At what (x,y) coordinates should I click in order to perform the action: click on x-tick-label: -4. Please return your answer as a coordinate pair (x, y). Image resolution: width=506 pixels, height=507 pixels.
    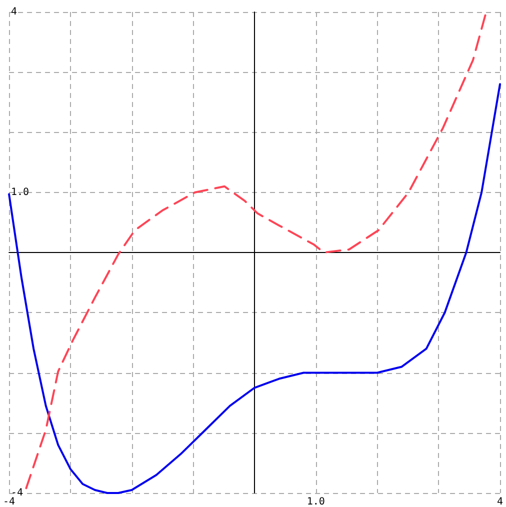
    Looking at the image, I should click on (9, 501).